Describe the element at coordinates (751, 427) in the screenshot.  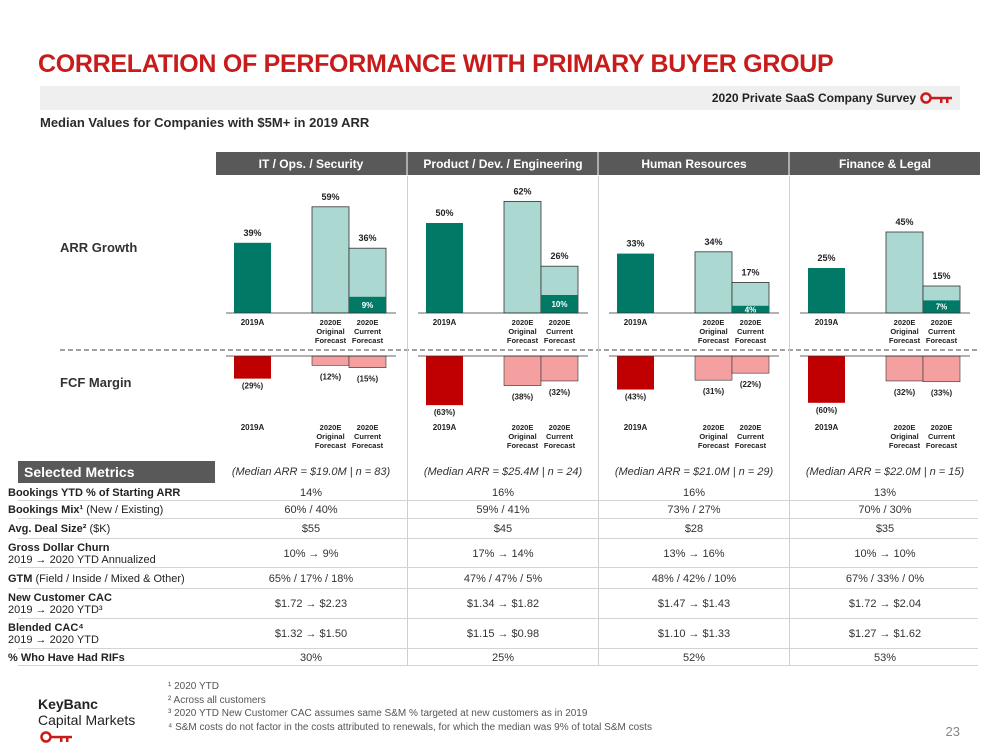
I see `fcf-x-label-current: 2020E` at that location.